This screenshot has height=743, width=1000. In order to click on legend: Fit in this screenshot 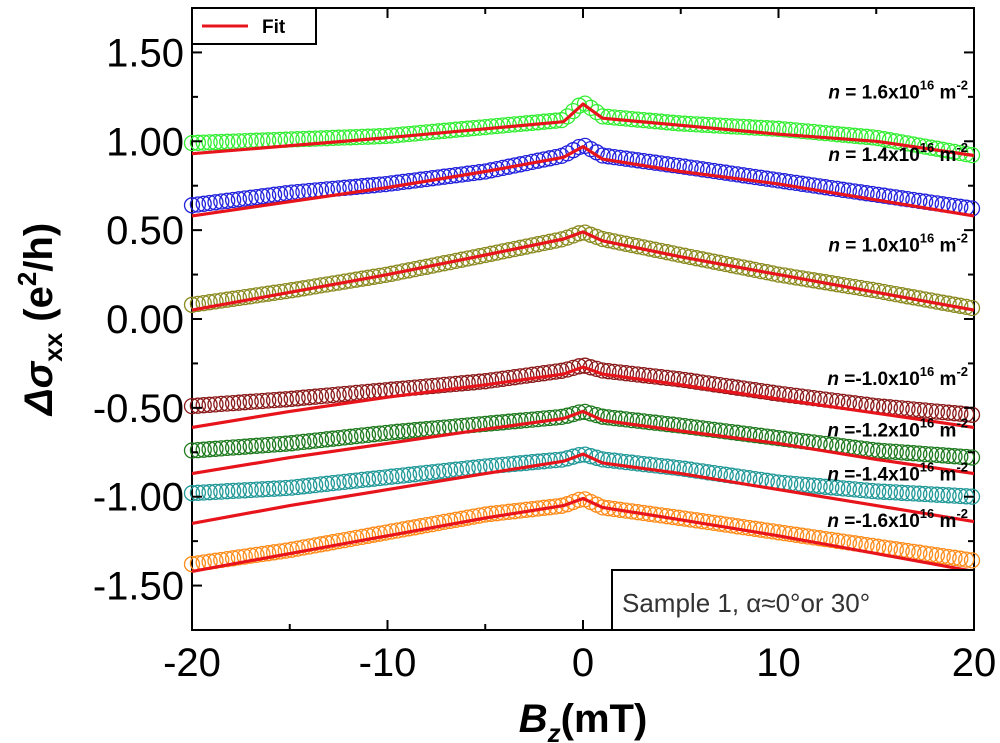, I will do `click(254, 26)`.